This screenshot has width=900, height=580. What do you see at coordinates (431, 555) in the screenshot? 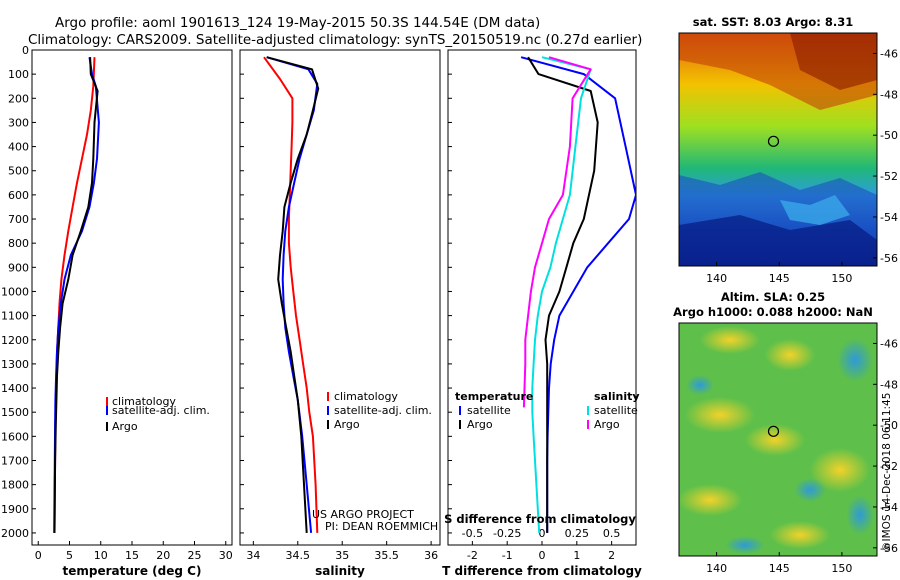
I see `x-tick-label: 36` at bounding box center [431, 555].